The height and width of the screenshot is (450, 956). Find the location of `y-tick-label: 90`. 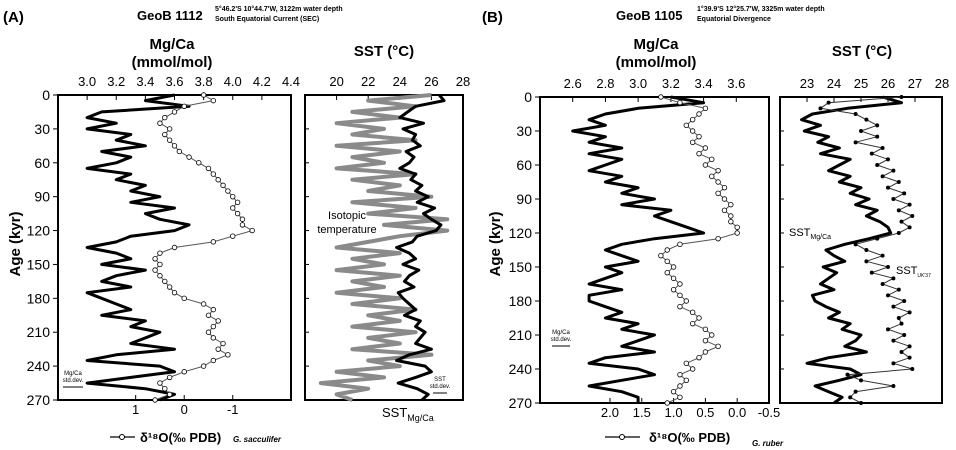

y-tick-label: 90 is located at coordinates (42, 197).